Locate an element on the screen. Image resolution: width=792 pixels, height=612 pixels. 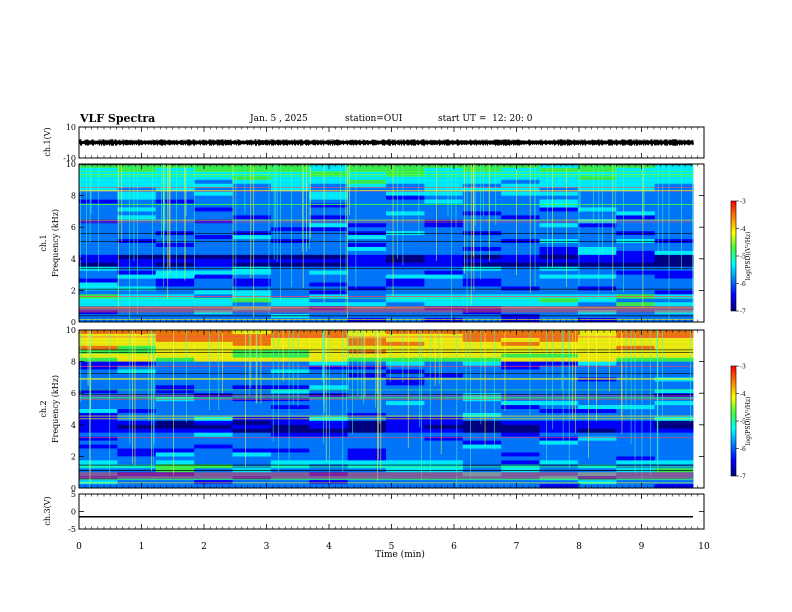
chart-title: VLF Spectra is located at coordinates (118, 118).